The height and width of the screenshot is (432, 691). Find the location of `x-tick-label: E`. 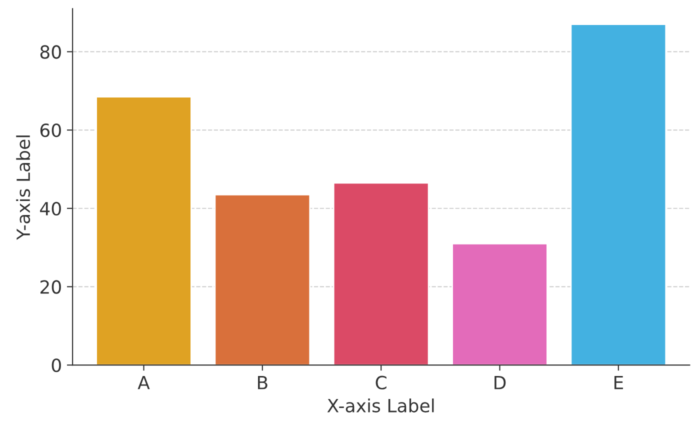

x-tick-label: E is located at coordinates (618, 383).